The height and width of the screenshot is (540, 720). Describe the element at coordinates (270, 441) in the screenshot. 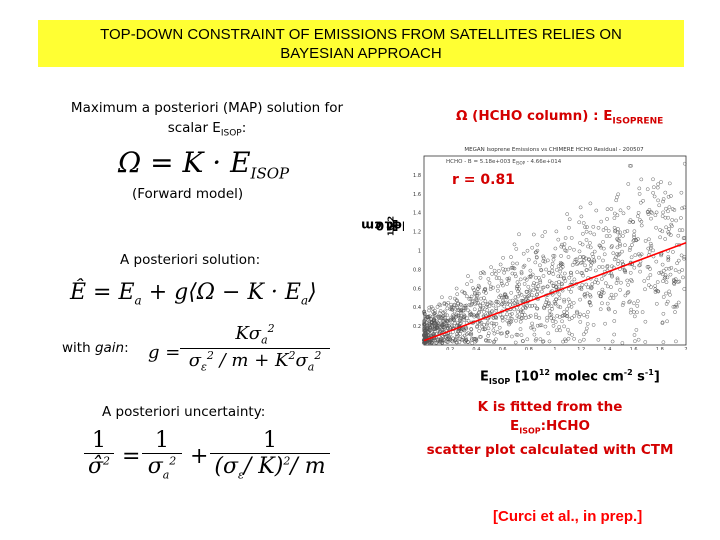

I see `unc-frac-3-num: 1` at that location.